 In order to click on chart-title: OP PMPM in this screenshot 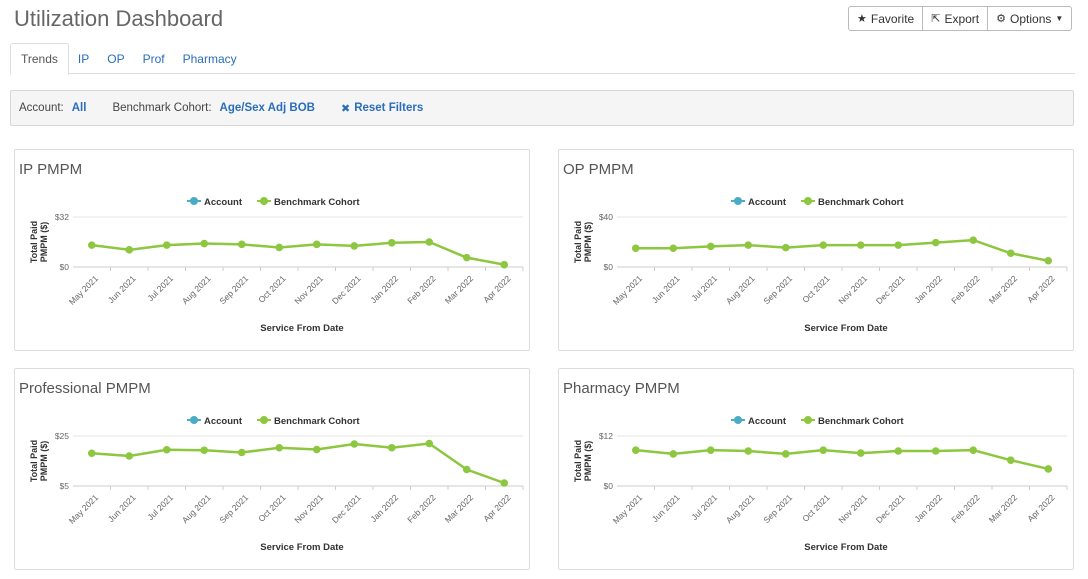, I will do `click(598, 169)`.